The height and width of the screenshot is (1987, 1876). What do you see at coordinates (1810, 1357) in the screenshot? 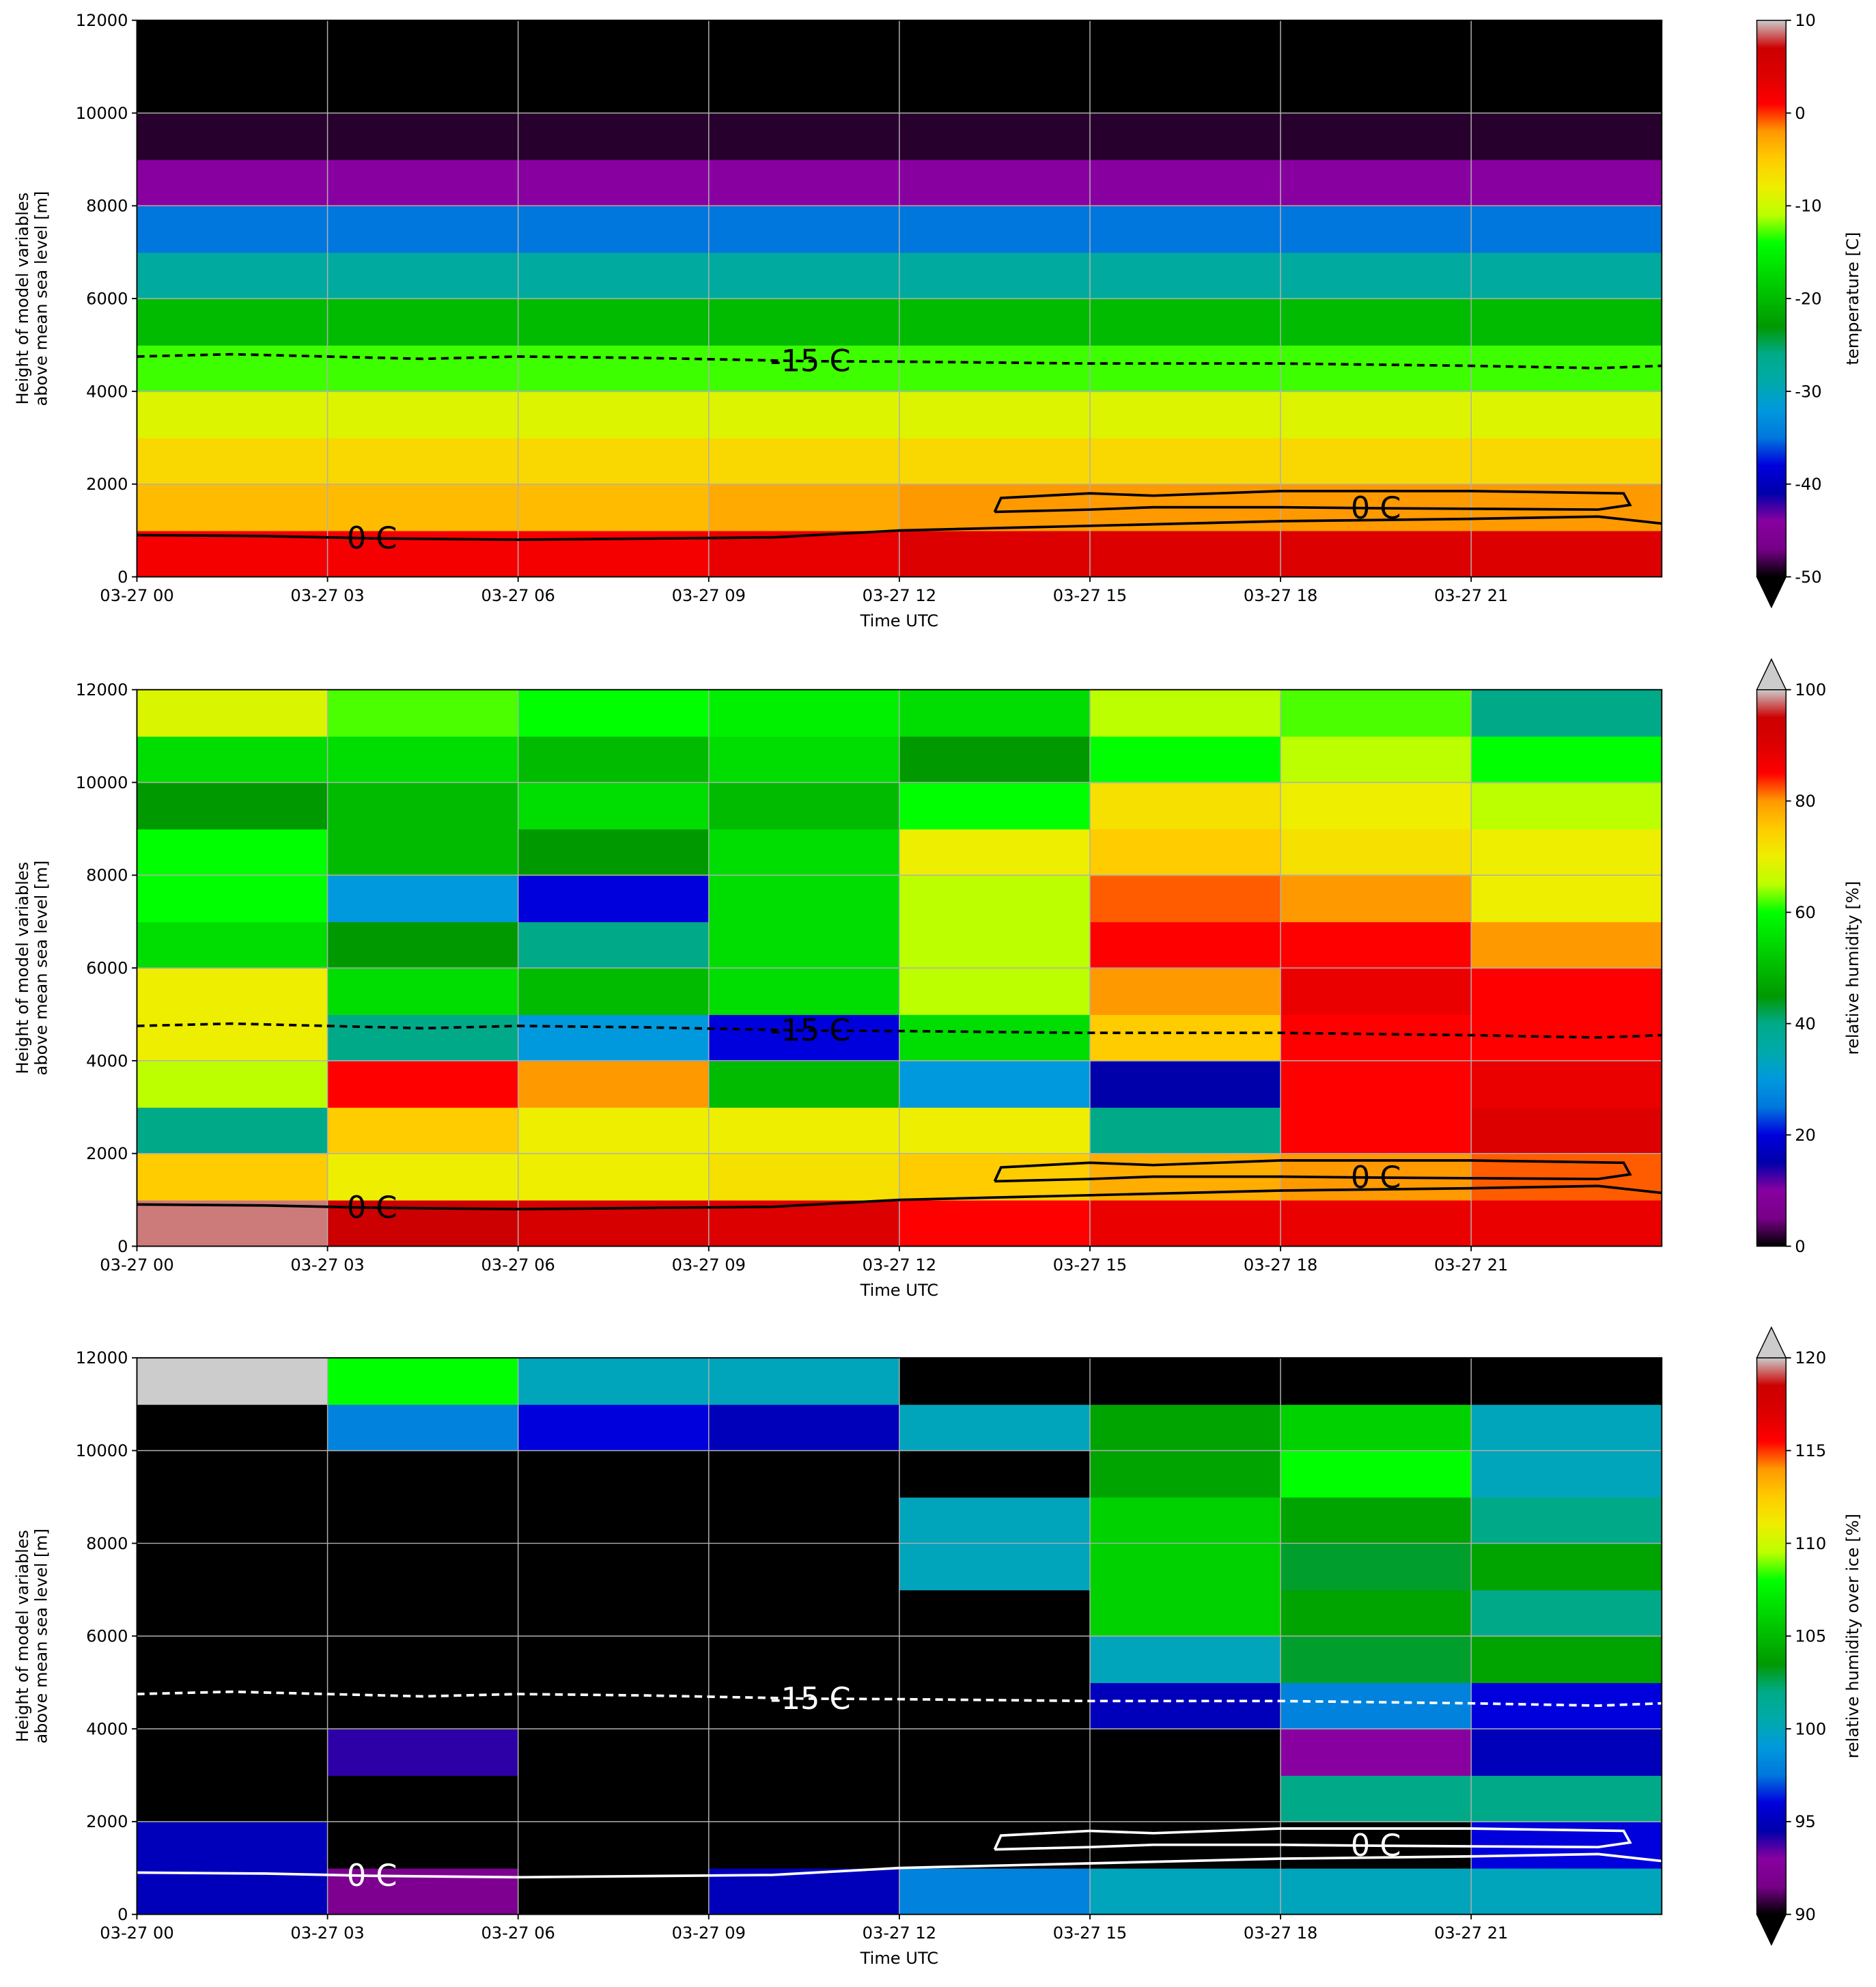
I see `colorbar-tick-label: 120` at bounding box center [1810, 1357].